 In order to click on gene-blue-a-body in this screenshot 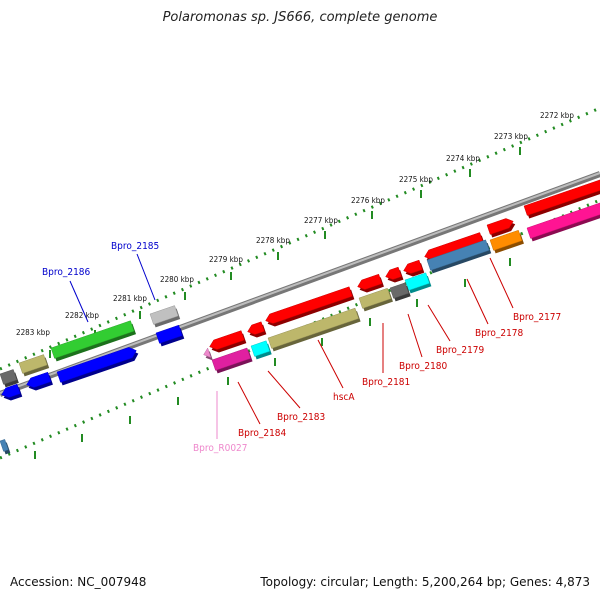, I will do `click(169, 334)`.